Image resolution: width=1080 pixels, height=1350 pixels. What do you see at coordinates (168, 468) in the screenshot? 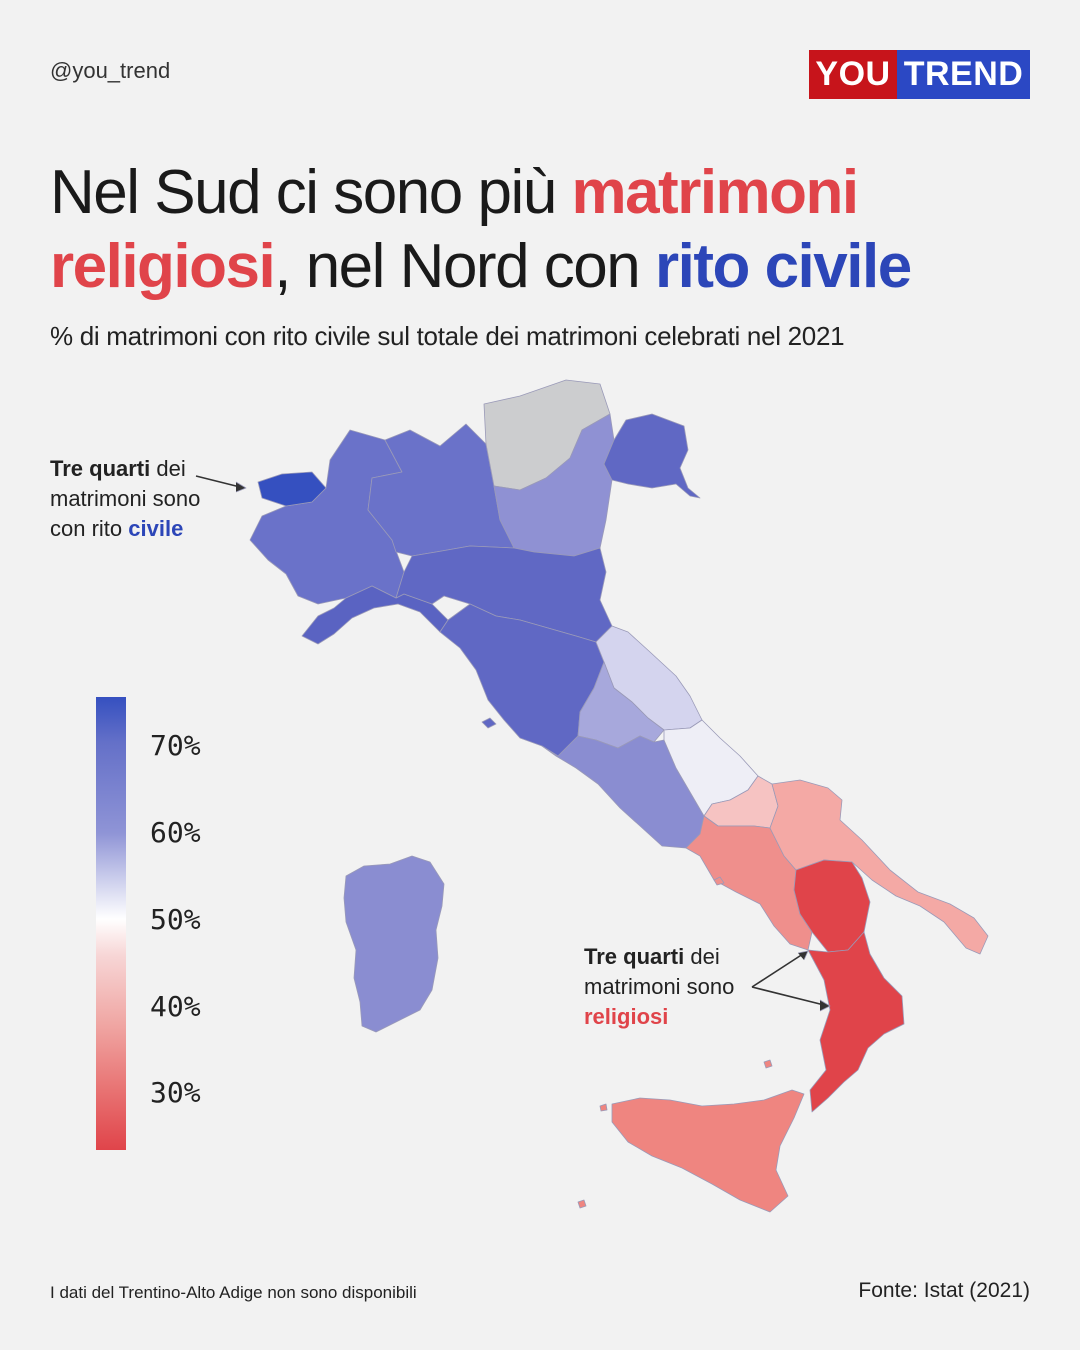
I see `annotation-north-rest: dei` at bounding box center [168, 468].